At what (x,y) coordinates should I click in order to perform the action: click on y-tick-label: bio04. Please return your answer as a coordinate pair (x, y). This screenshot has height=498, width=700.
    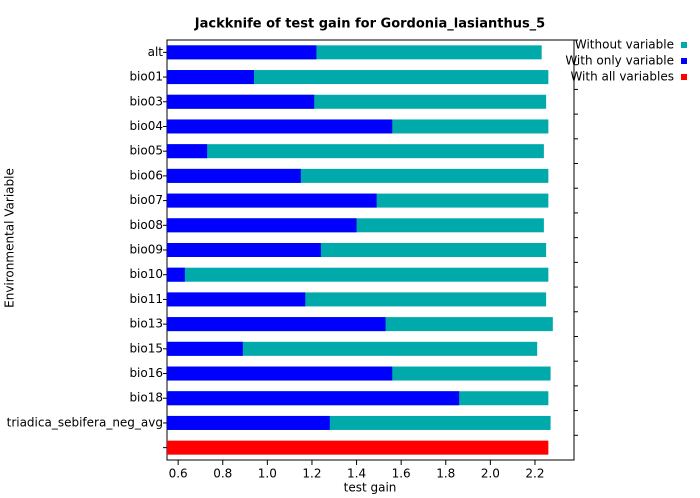
    Looking at the image, I should click on (146, 126).